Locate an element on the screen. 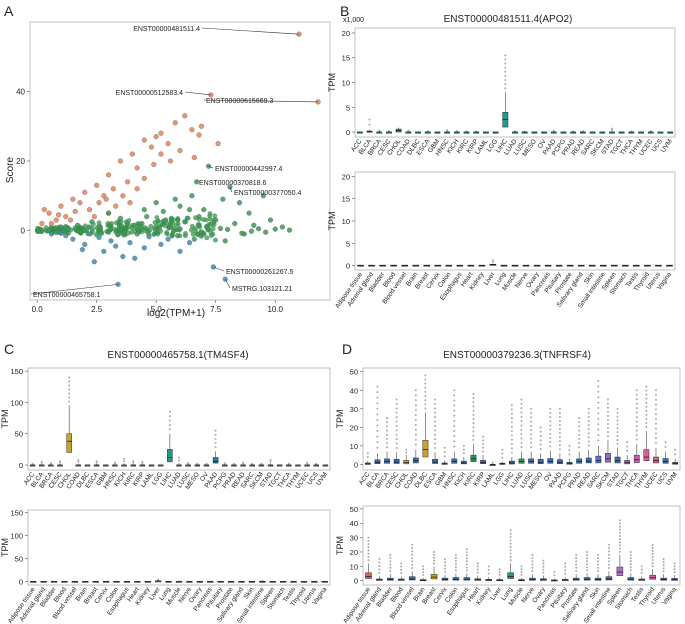  annotation-label: MSTRG.103121.21 is located at coordinates (262, 289).